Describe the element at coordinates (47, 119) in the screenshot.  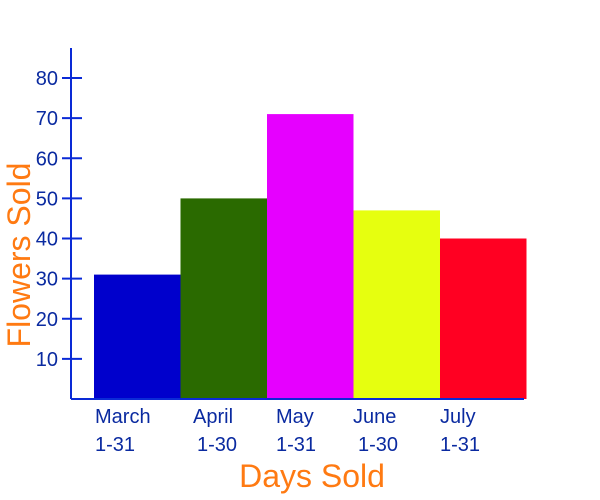
I see `y-tick-label-70: 70` at that location.